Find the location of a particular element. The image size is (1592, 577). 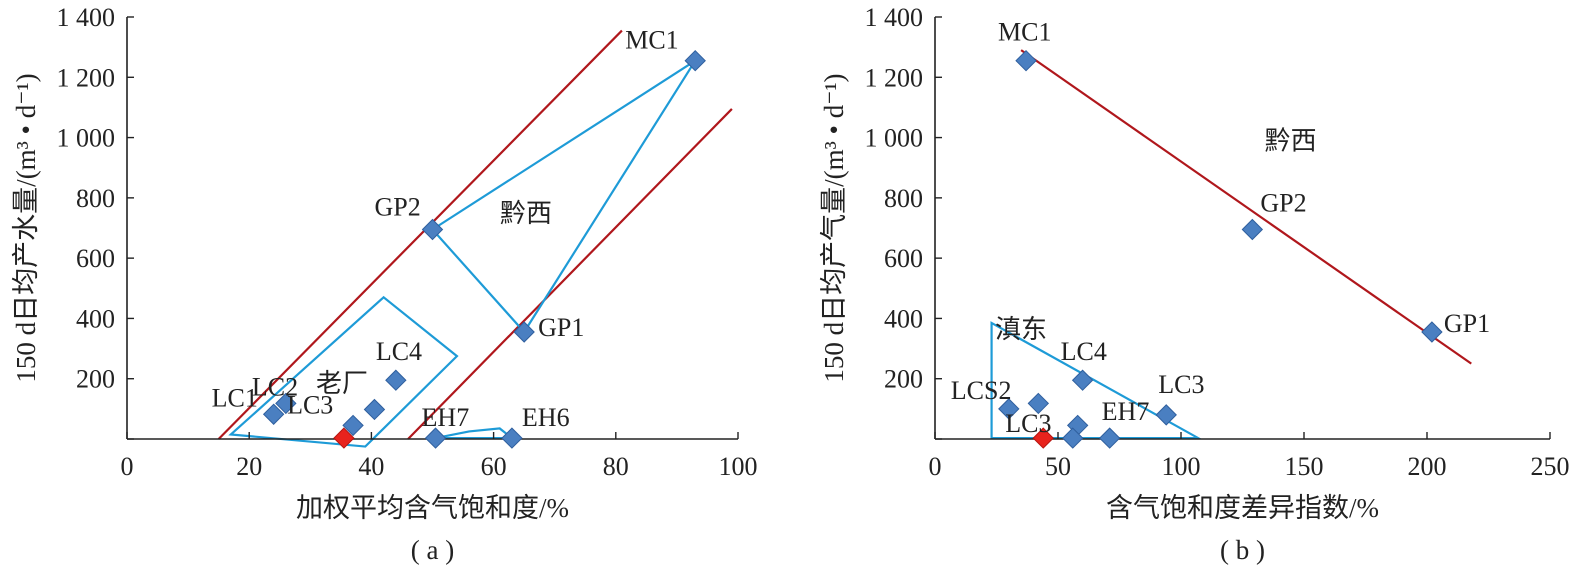

x-tick-label: 40 is located at coordinates (371, 466).